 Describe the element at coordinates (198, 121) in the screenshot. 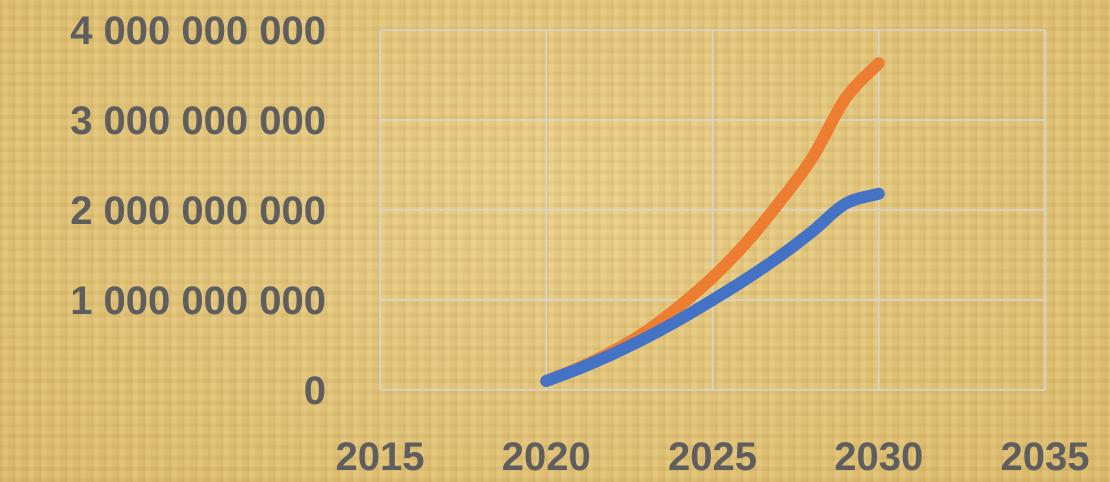

I see `y-tick-label: 3 000 000 000` at that location.